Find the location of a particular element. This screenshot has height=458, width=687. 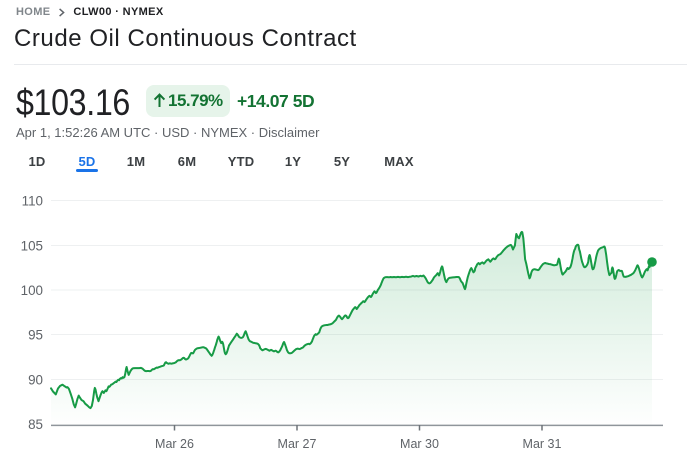

svg-text: Mar 30 is located at coordinates (419, 444).